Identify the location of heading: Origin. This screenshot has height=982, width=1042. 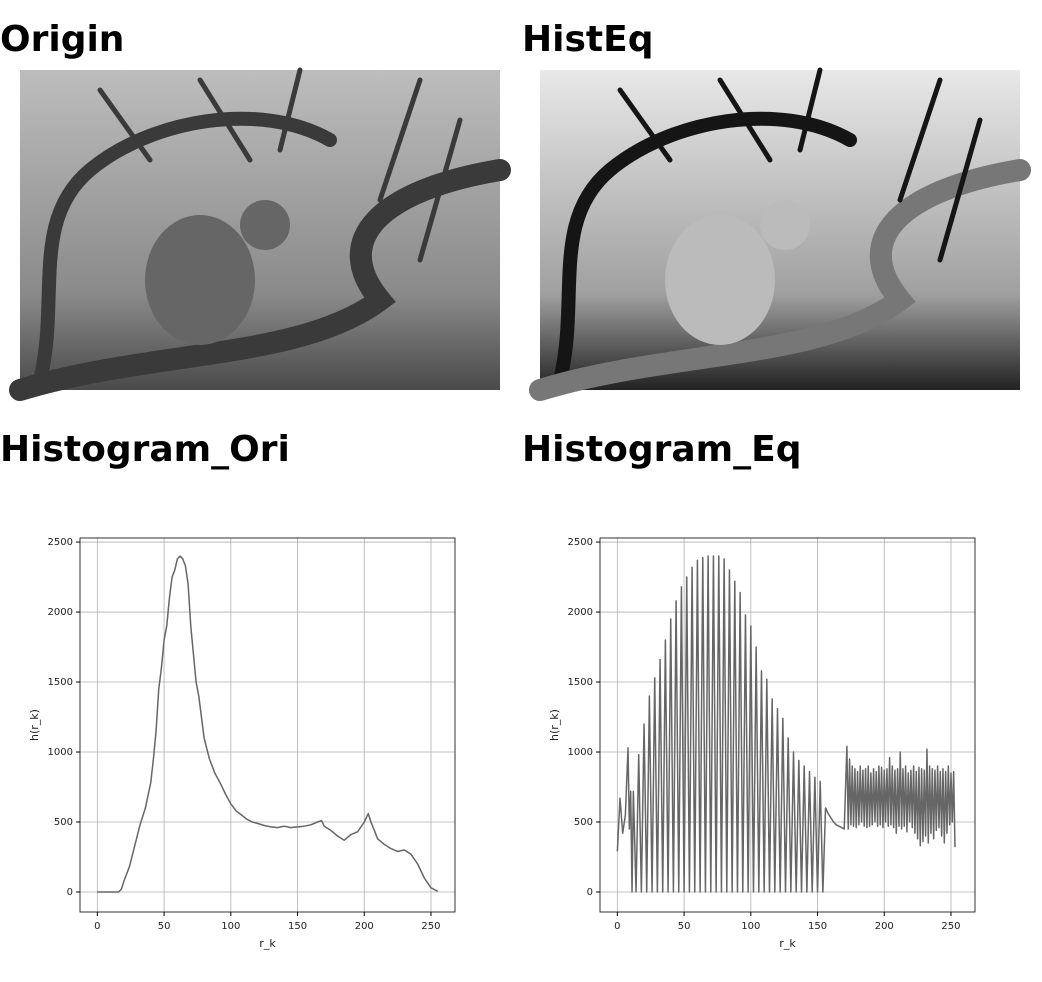
(62, 39).